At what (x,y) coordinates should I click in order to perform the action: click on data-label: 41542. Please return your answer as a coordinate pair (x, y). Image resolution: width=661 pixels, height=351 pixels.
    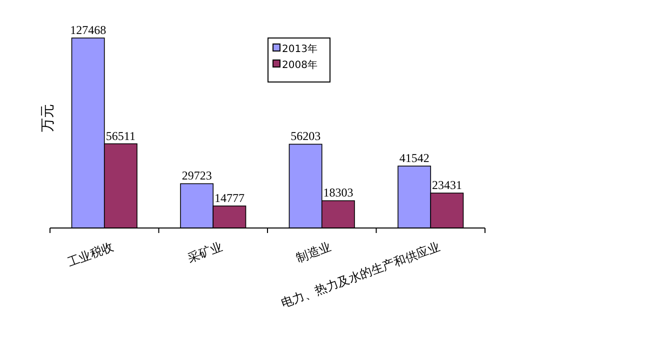
    Looking at the image, I should click on (414, 158).